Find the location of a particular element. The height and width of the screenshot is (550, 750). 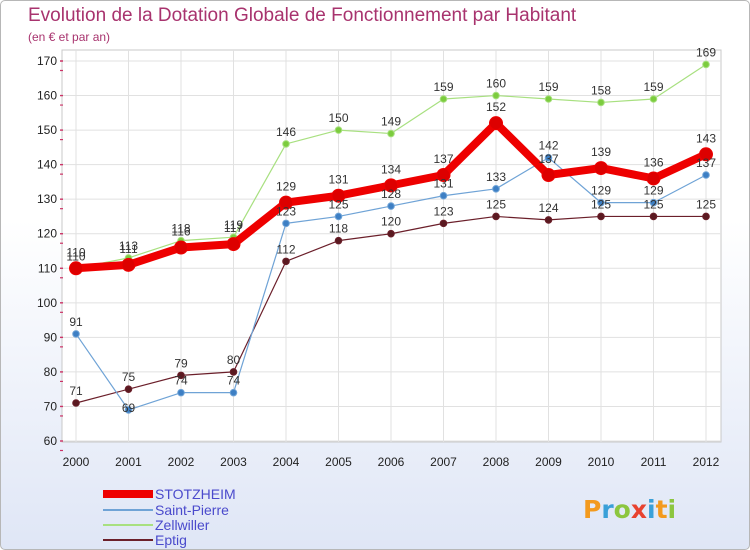

y-tick-label: 80 is located at coordinates (51, 372).